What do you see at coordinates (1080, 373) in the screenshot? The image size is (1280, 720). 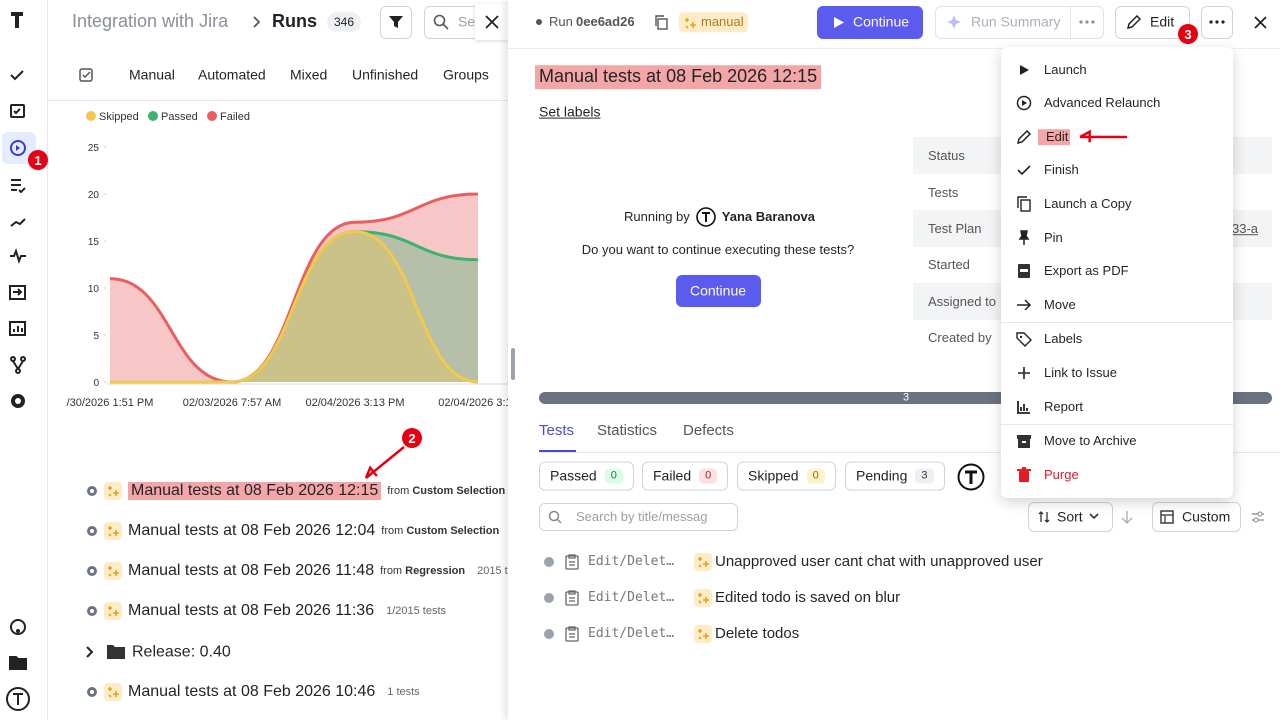 I see `menu-item: Link to Issue` at bounding box center [1080, 373].